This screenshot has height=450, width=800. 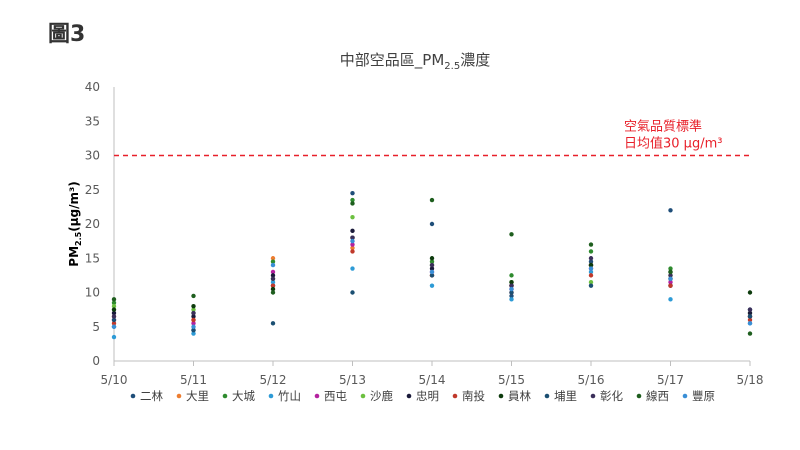 I want to click on legend-label: 西屯, so click(x=335, y=396).